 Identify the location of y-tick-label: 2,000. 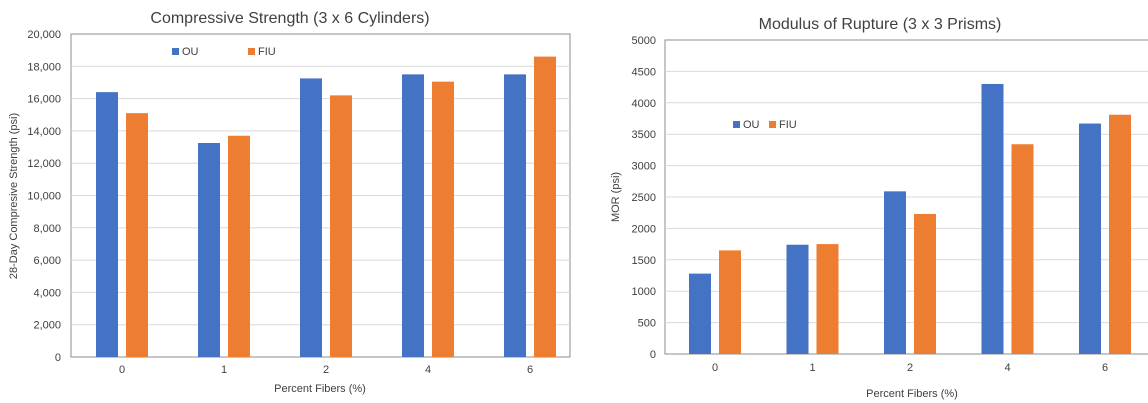
(47, 326).